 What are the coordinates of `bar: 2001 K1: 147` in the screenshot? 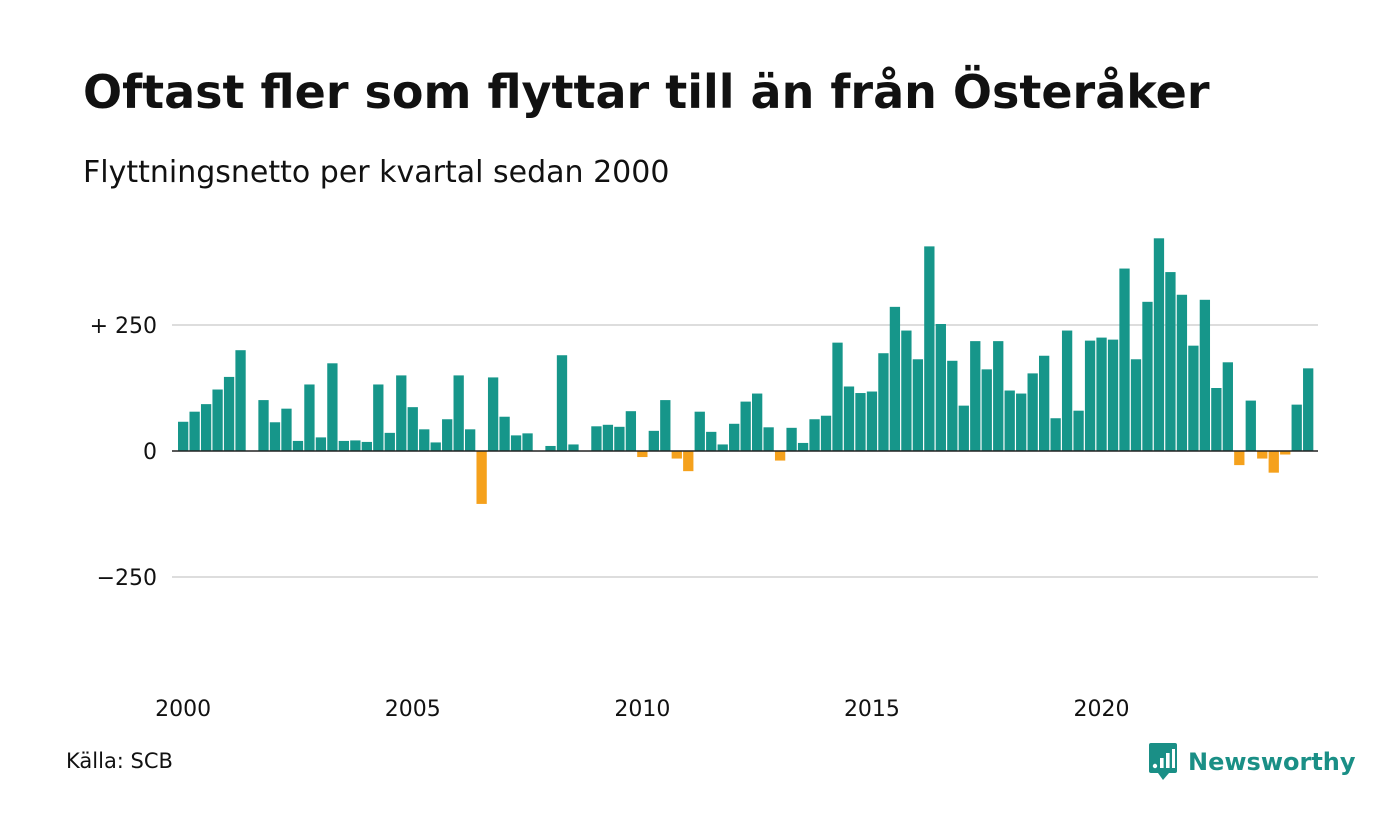 It's located at (229, 413).